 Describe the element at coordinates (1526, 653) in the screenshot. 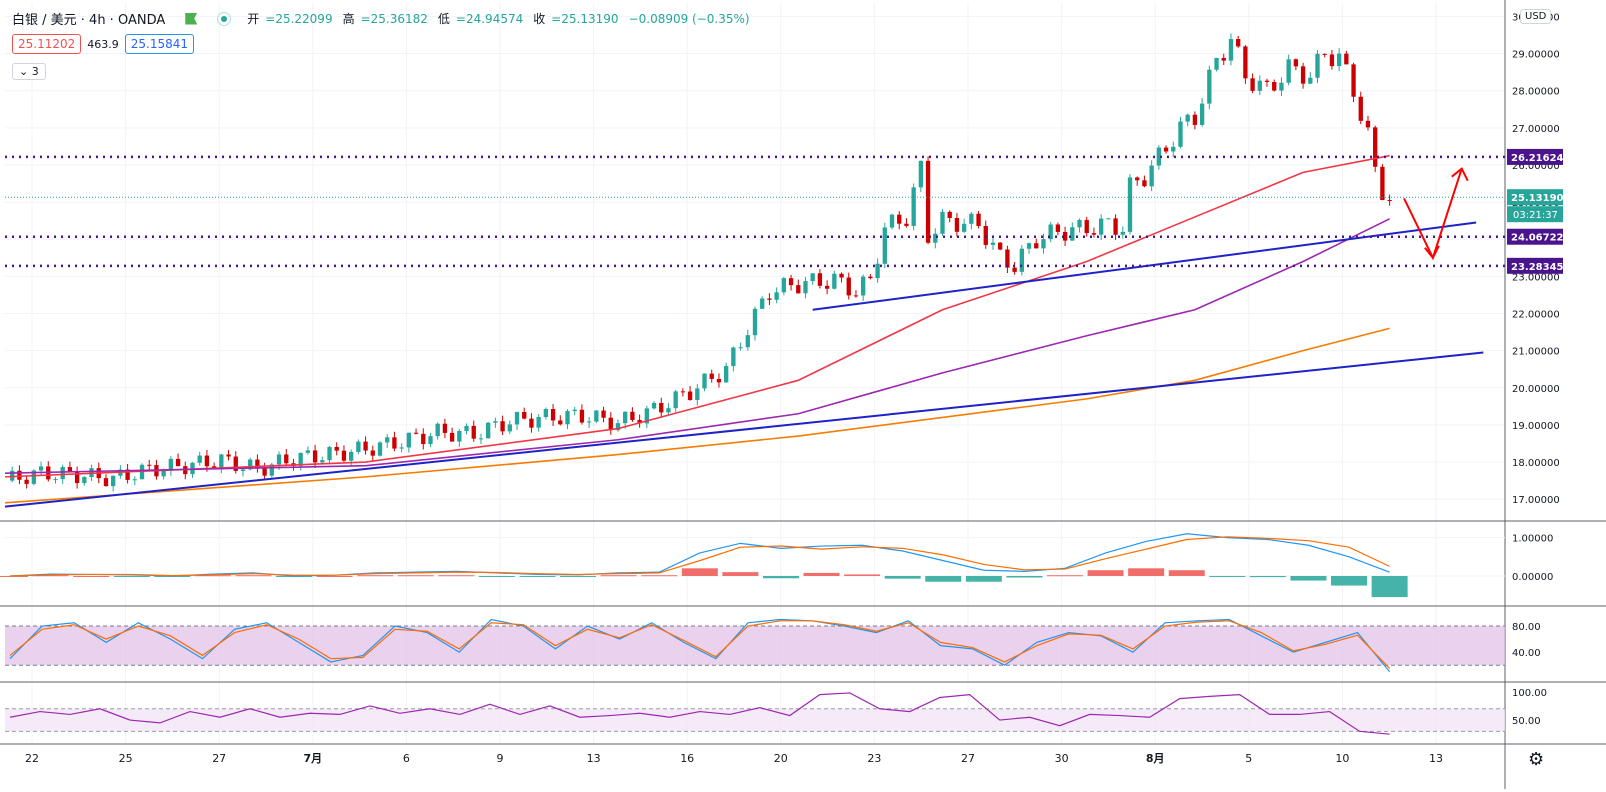

I see `y-tick-label: 40.00` at that location.